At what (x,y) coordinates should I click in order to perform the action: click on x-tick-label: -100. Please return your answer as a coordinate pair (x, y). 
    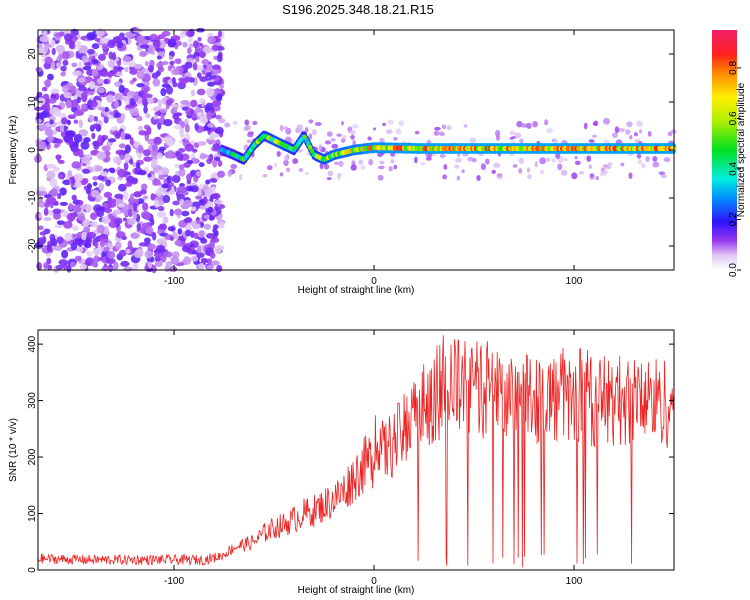
    Looking at the image, I should click on (174, 281).